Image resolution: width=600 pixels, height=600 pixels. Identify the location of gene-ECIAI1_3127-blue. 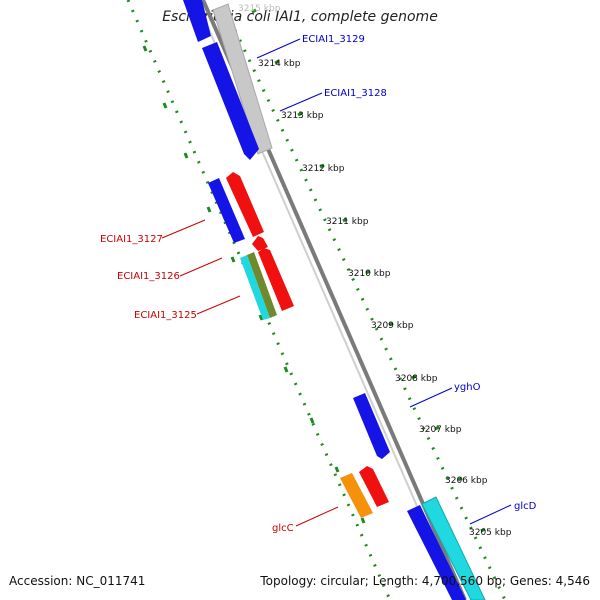
(226, 210).